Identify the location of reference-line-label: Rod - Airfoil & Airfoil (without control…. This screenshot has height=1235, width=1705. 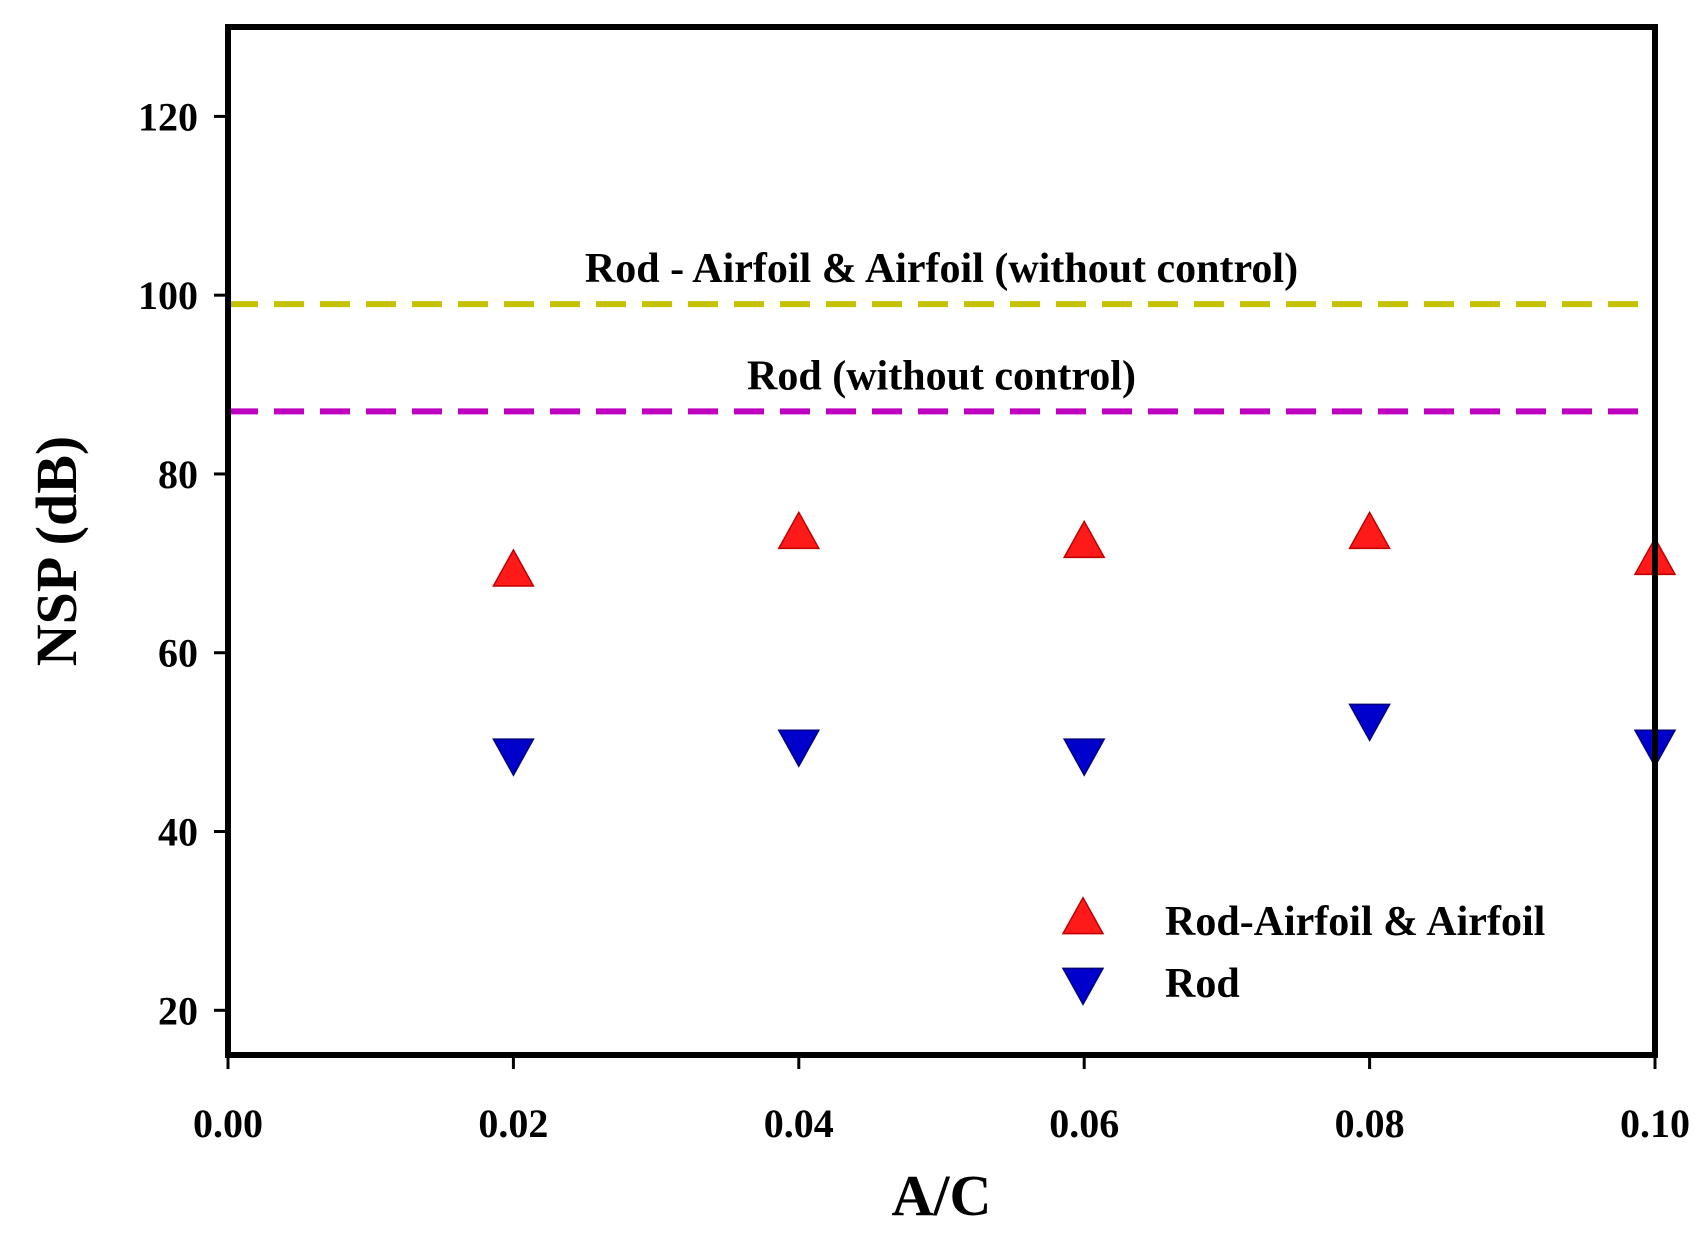
(941, 269).